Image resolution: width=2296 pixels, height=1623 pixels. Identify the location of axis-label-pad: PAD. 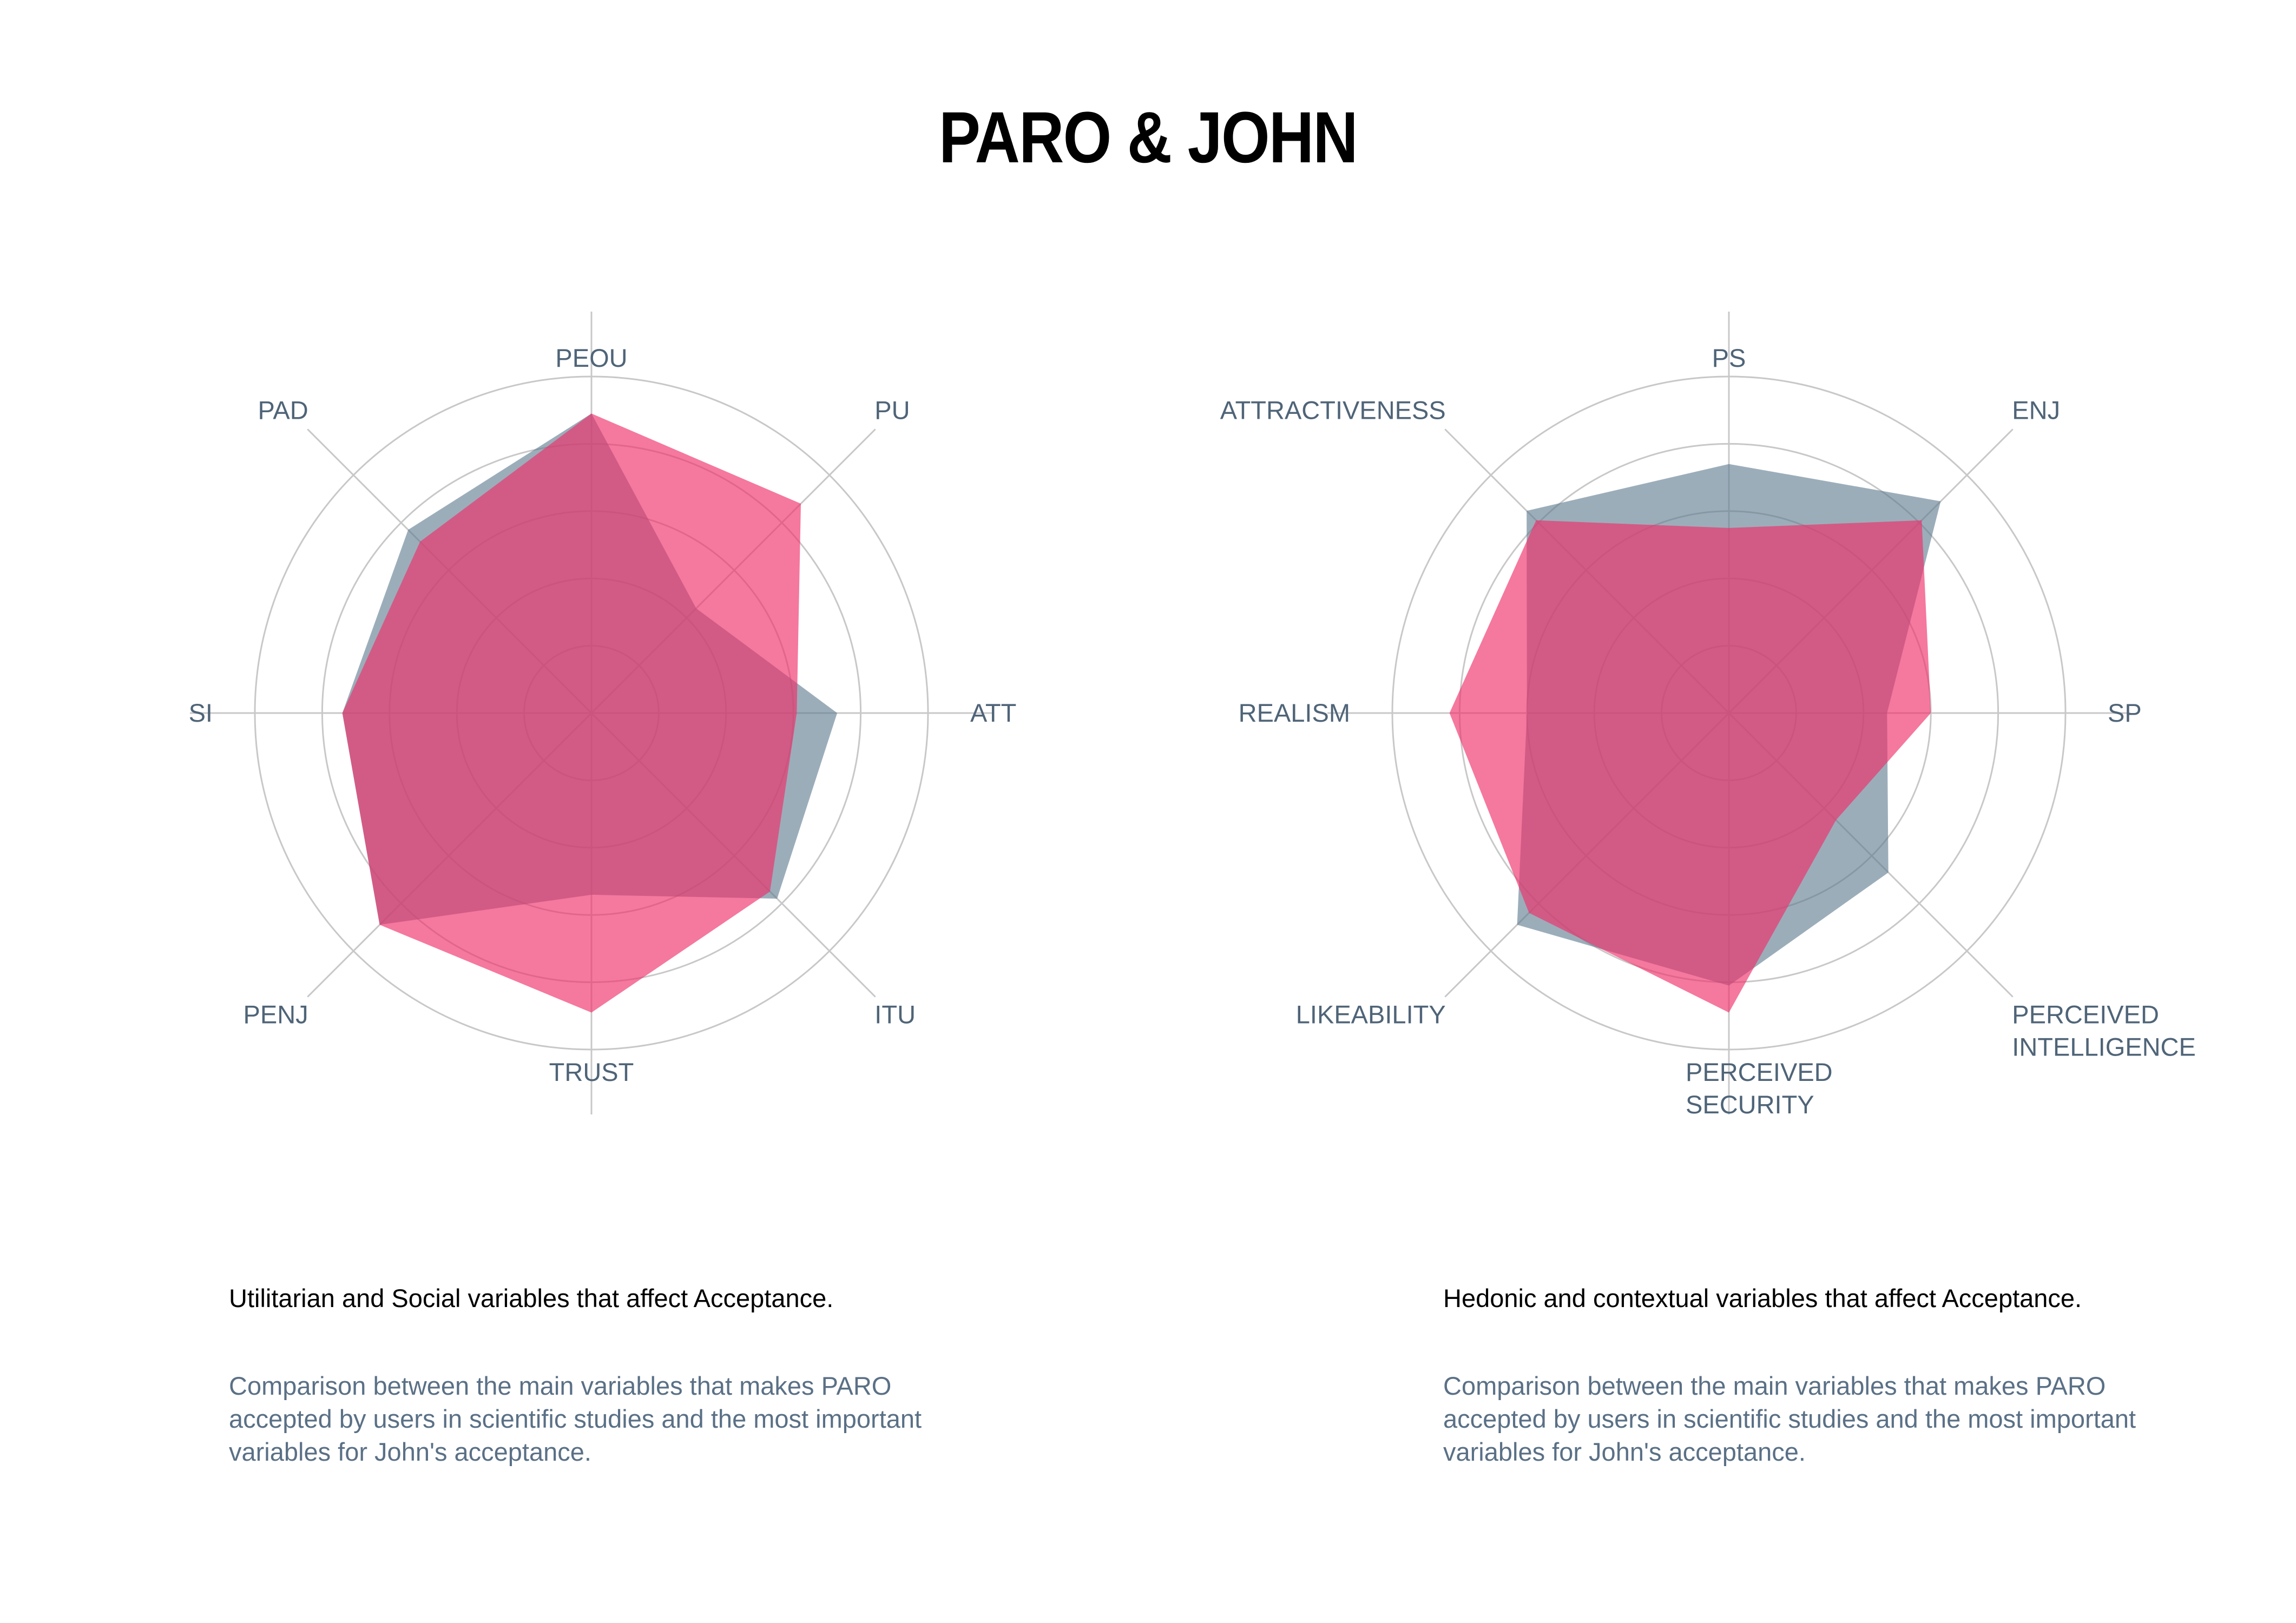
(283, 411).